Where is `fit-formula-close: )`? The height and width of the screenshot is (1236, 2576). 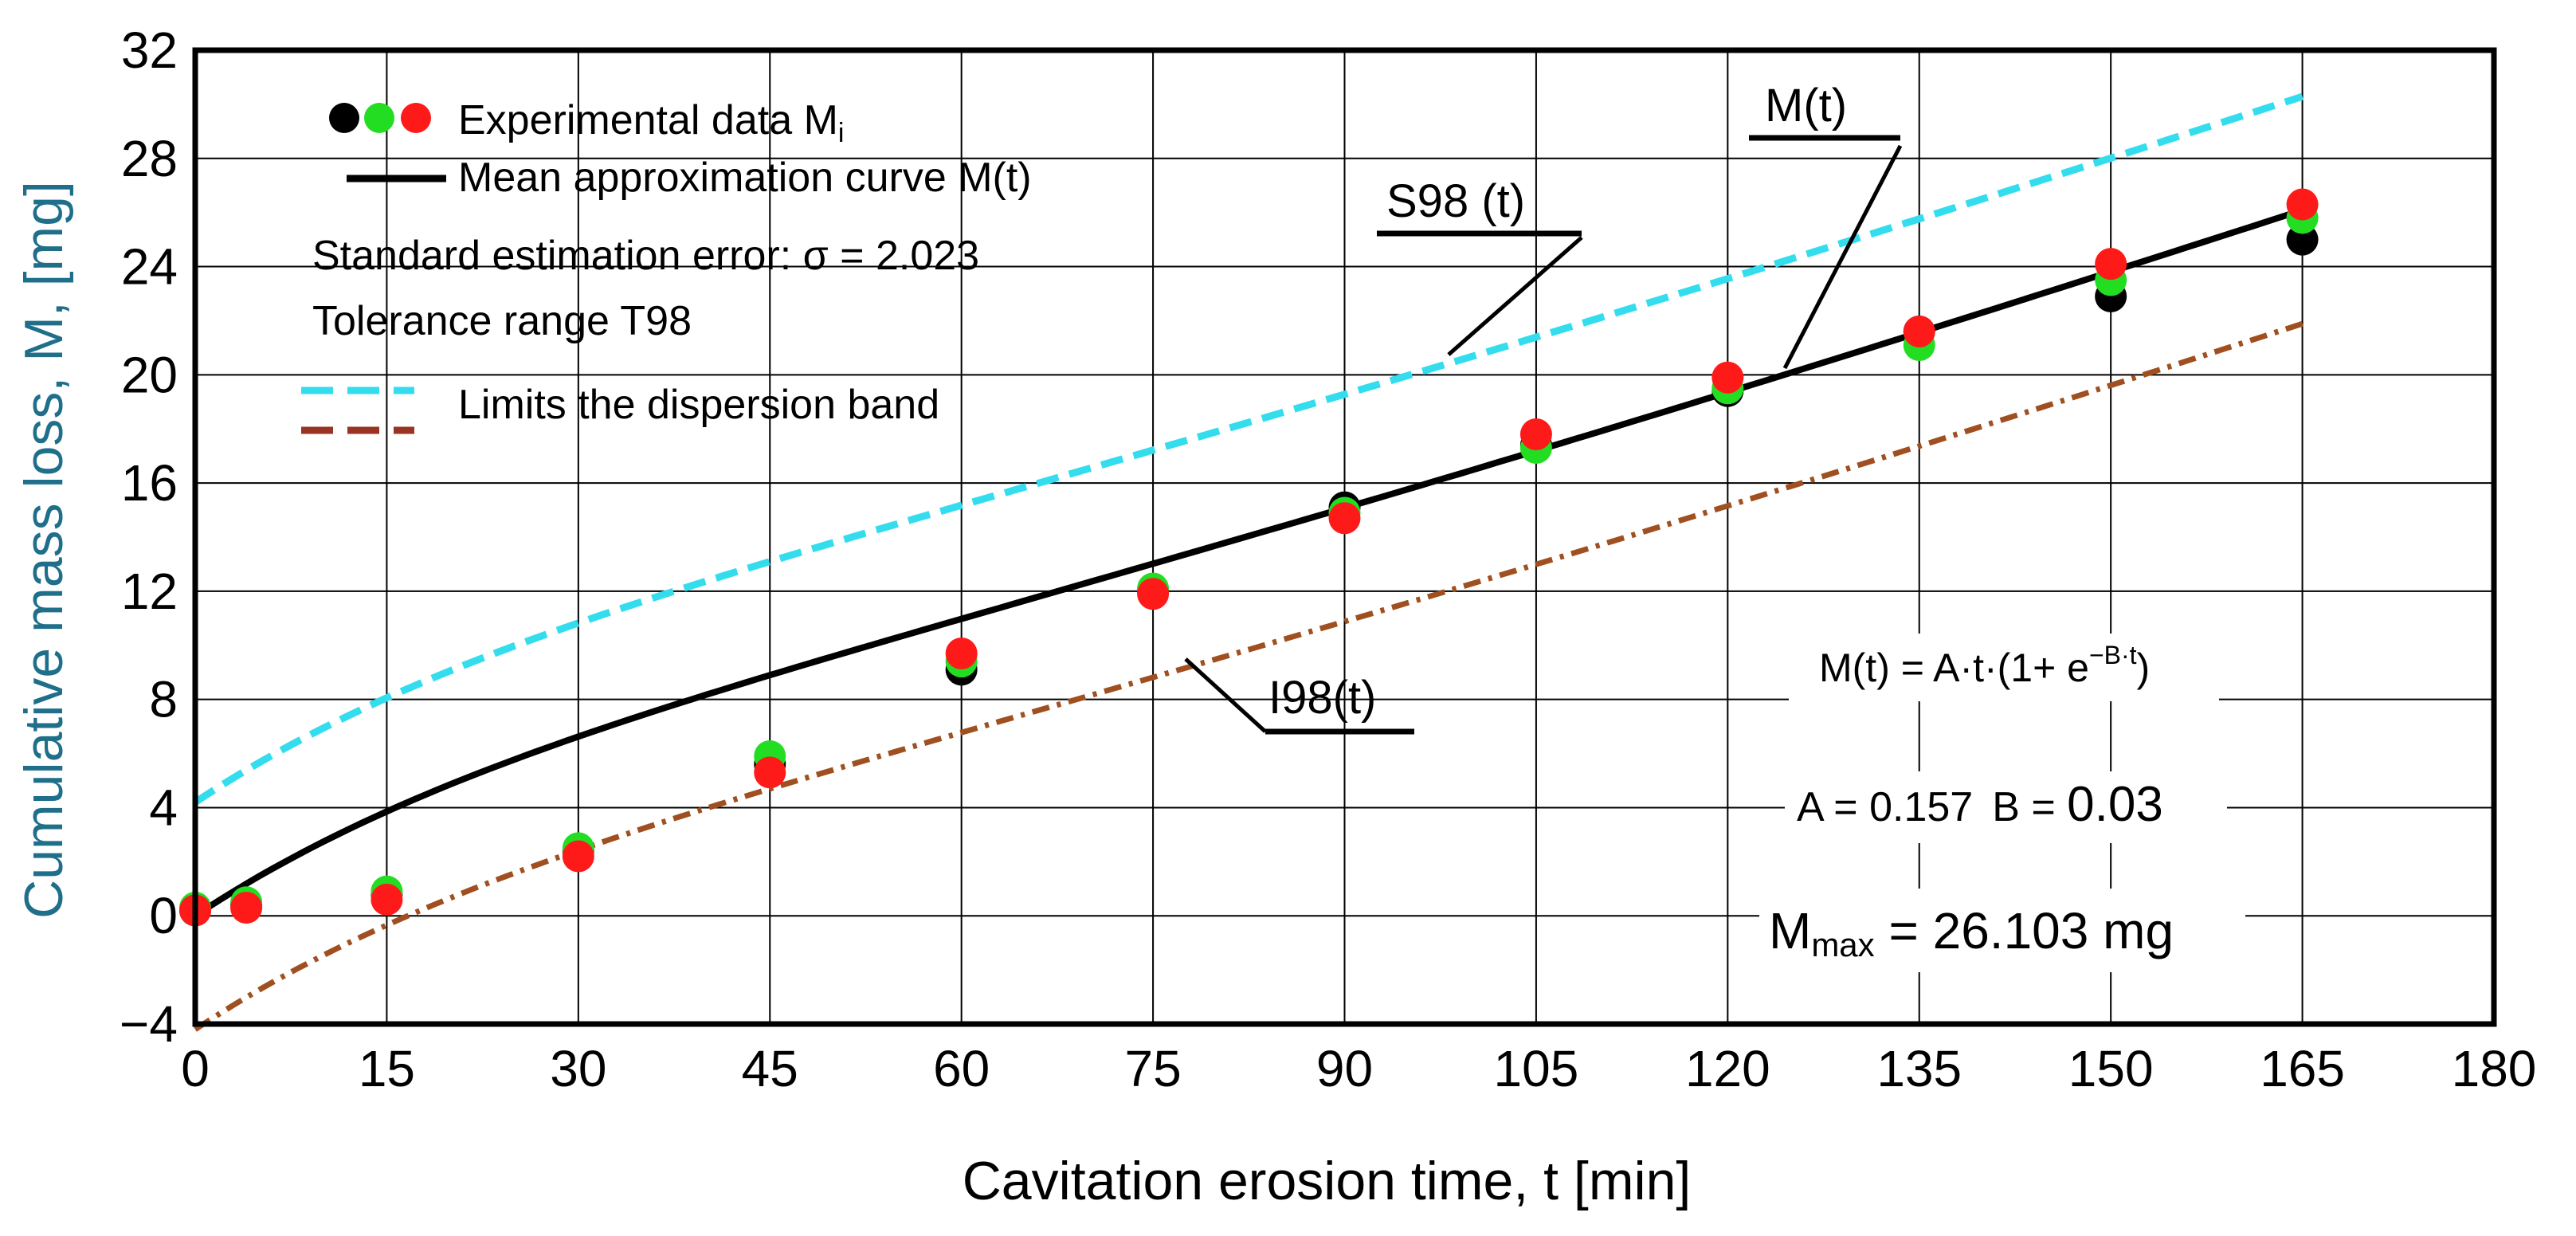 fit-formula-close: ) is located at coordinates (2144, 667).